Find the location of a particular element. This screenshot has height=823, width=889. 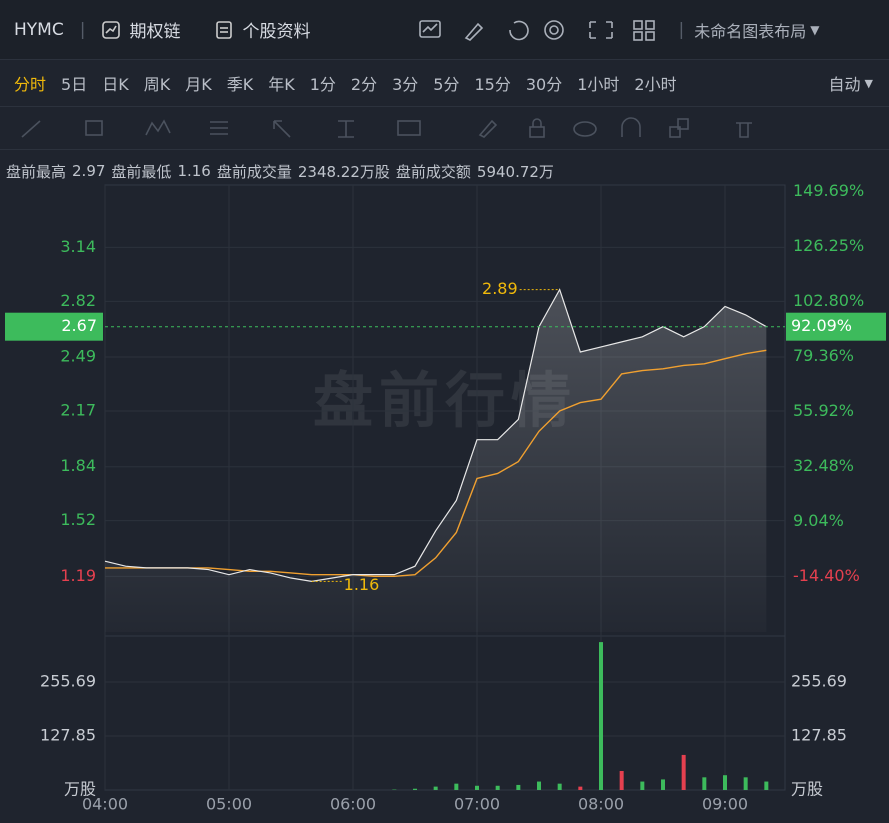

y2-tick-label: 9.04% is located at coordinates (818, 520).